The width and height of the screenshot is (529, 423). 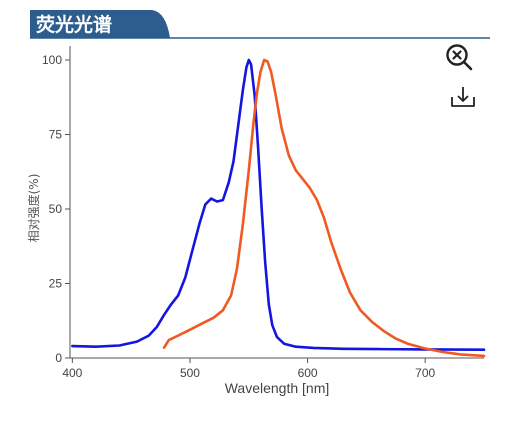 What do you see at coordinates (459, 57) in the screenshot?
I see `zoom-reset-icon` at bounding box center [459, 57].